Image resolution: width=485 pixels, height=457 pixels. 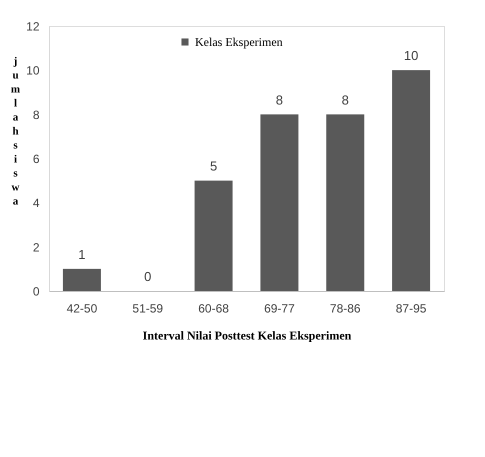 I want to click on y-tick-label: 0, so click(x=36, y=291).